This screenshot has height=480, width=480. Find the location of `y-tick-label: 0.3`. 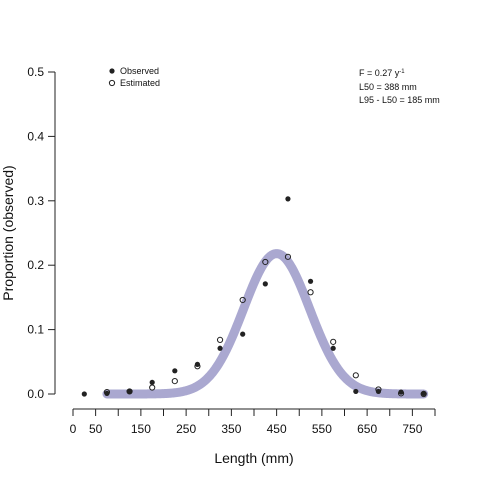

y-tick-label: 0.3 is located at coordinates (35, 201).